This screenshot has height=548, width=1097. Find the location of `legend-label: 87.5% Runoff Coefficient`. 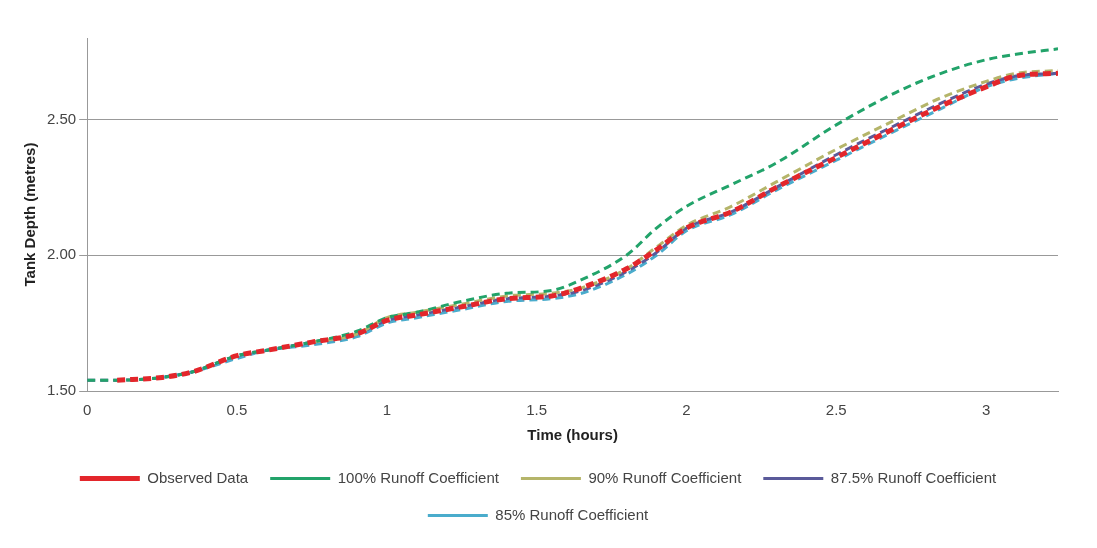

legend-label: 87.5% Runoff Coefficient is located at coordinates (914, 477).